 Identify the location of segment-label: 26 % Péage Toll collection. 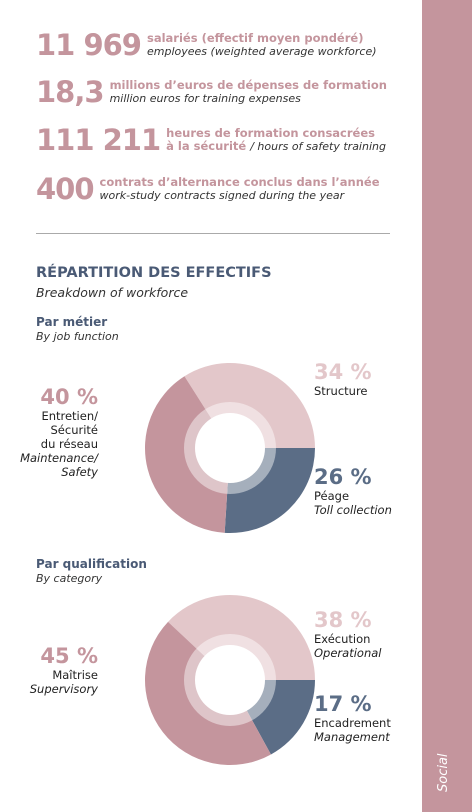
(353, 491).